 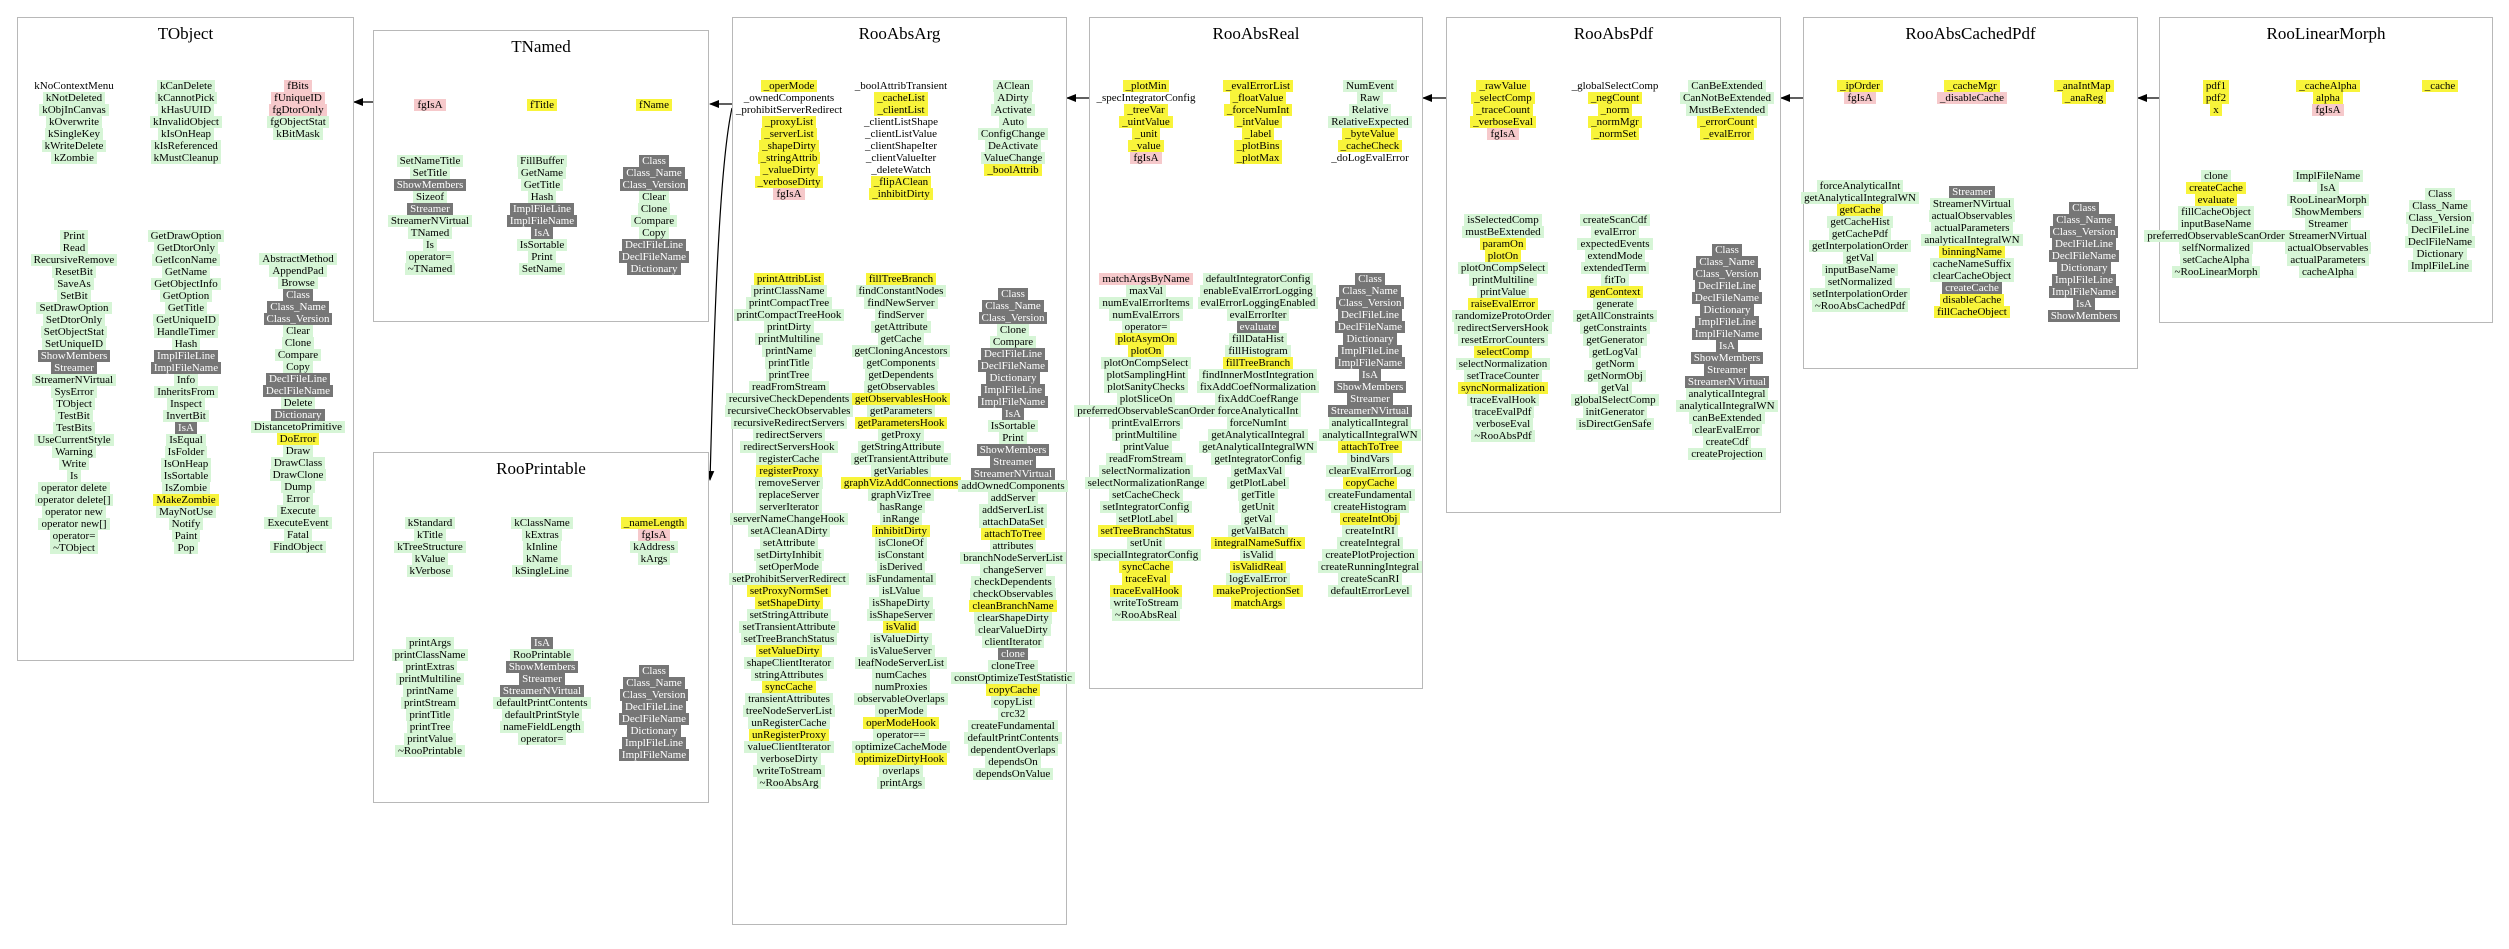 I want to click on member-entry: checkObservables, so click(x=1013, y=594).